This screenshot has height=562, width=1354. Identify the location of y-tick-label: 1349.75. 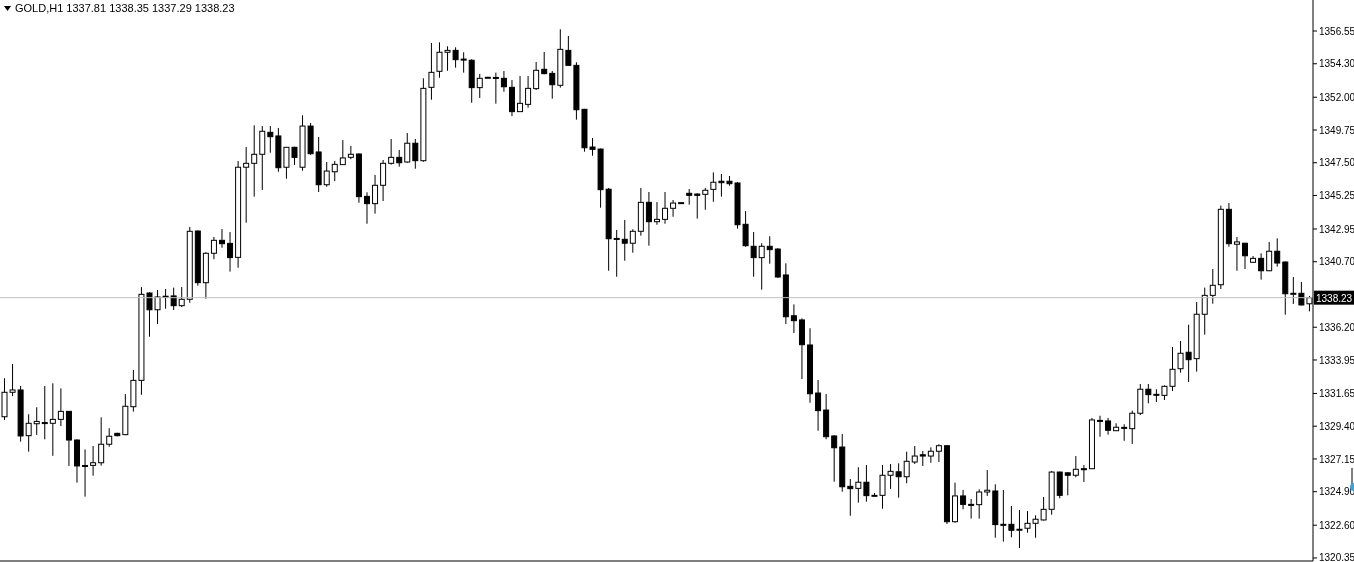
(1336, 130).